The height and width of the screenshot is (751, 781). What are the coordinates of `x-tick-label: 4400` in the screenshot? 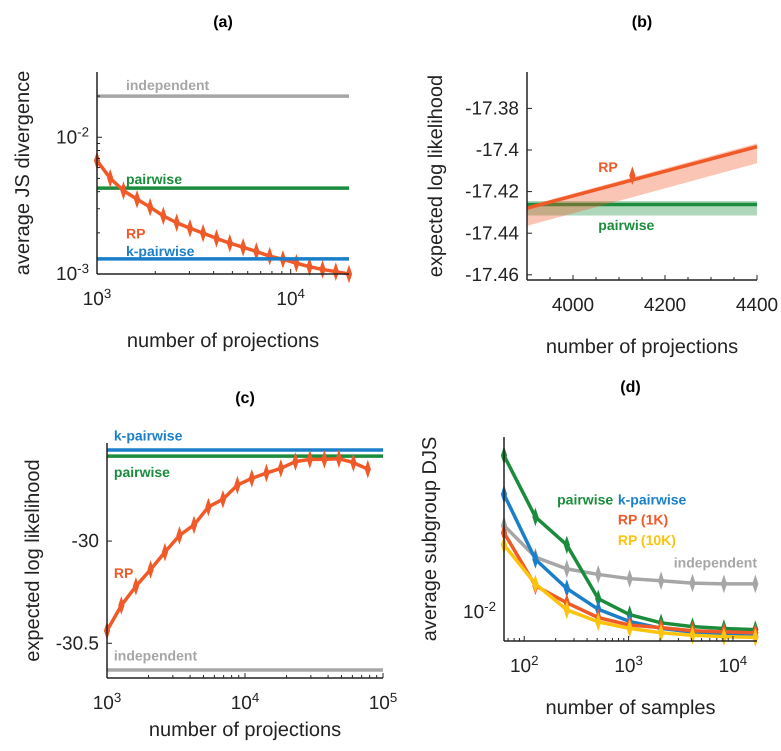 It's located at (757, 305).